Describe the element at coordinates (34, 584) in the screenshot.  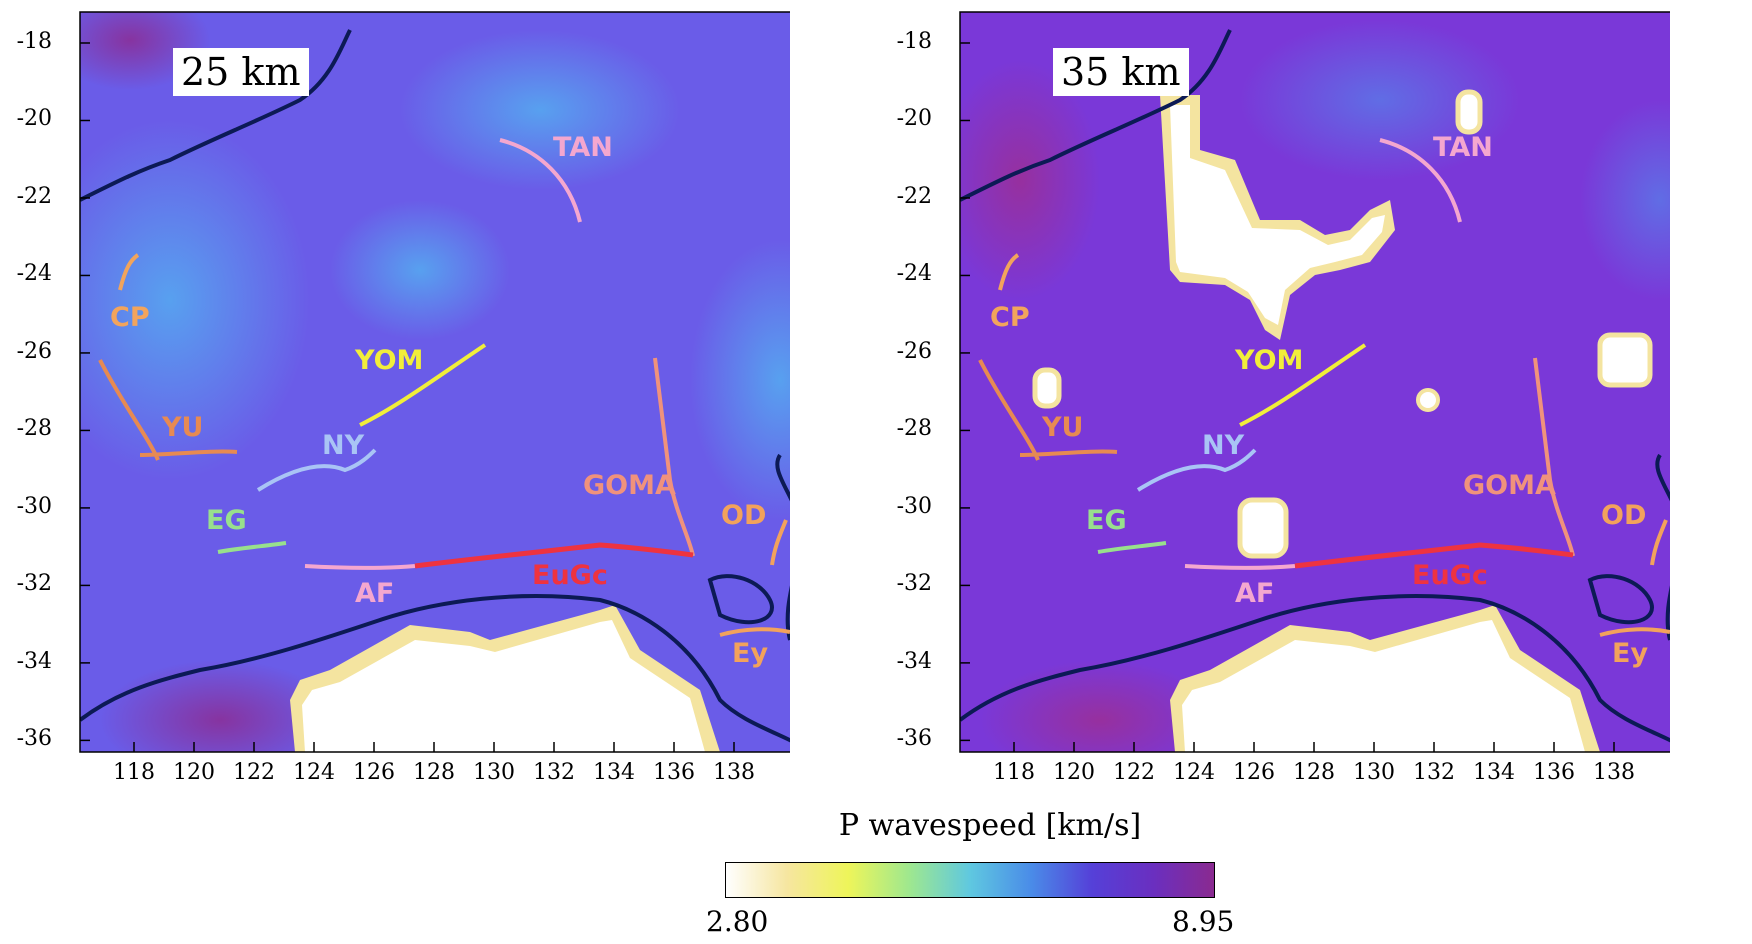
I see `y-tick-label: -32` at that location.